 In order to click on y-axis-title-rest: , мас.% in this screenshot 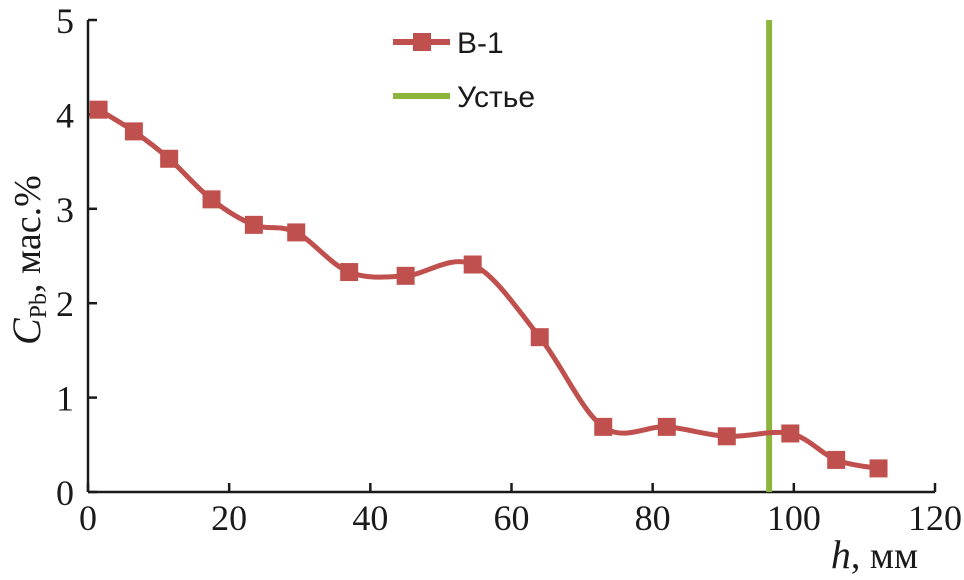, I will do `click(28, 234)`.